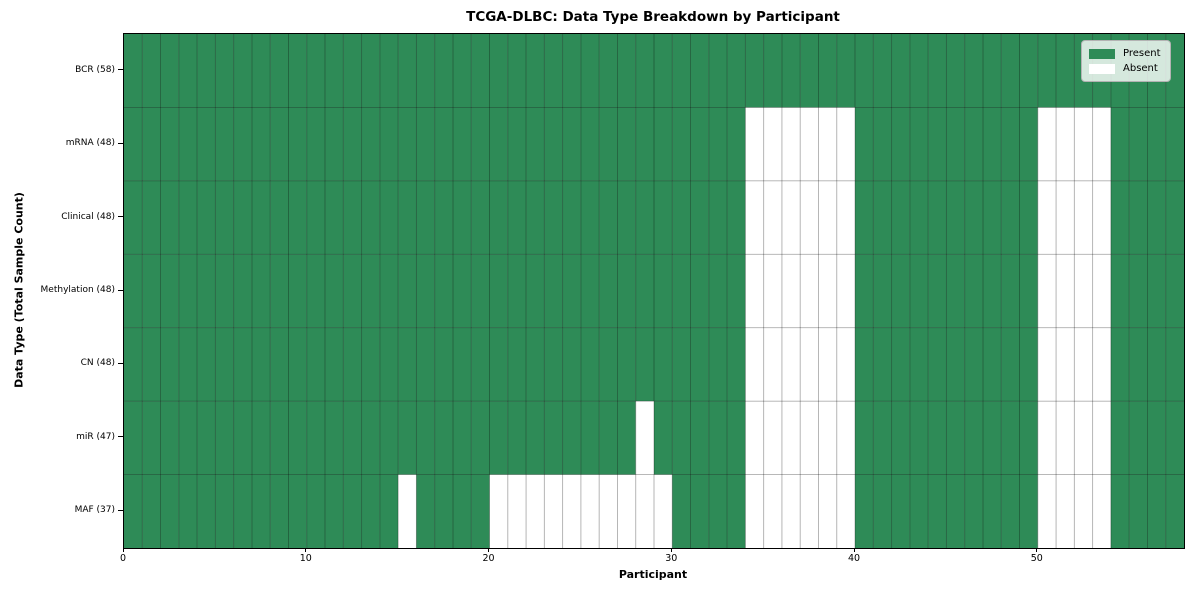  What do you see at coordinates (120, 437) in the screenshot?
I see `y-tick-mark` at bounding box center [120, 437].